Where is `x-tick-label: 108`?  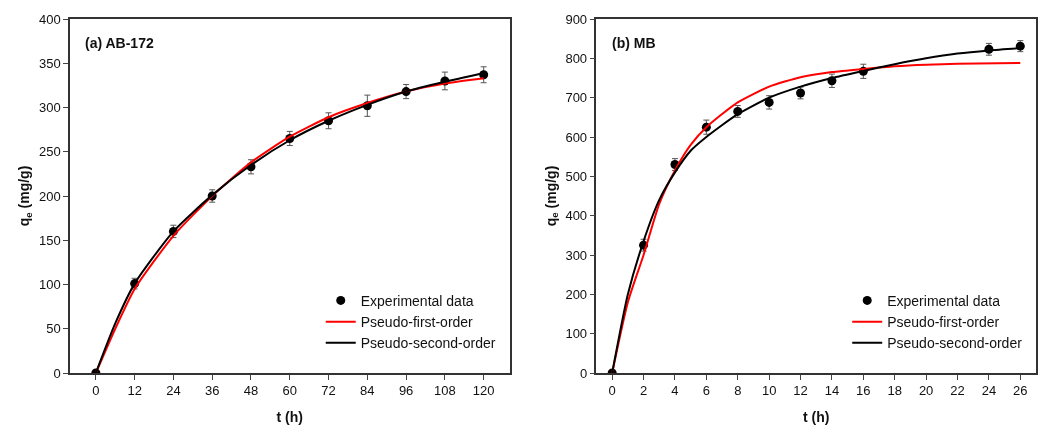 x-tick-label: 108 is located at coordinates (445, 391).